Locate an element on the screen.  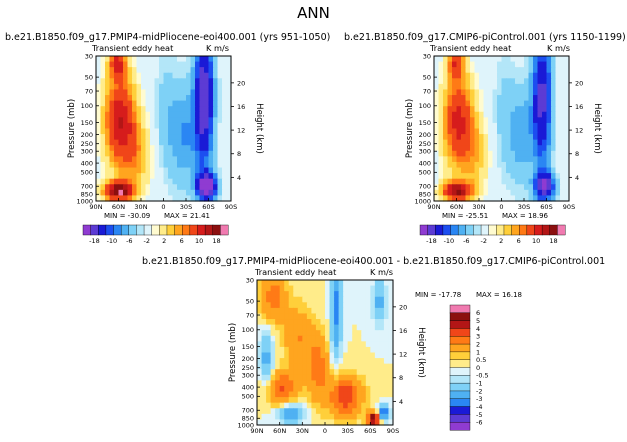
panel-b-ylabel: Pressure (mb) is located at coordinates (410, 128).